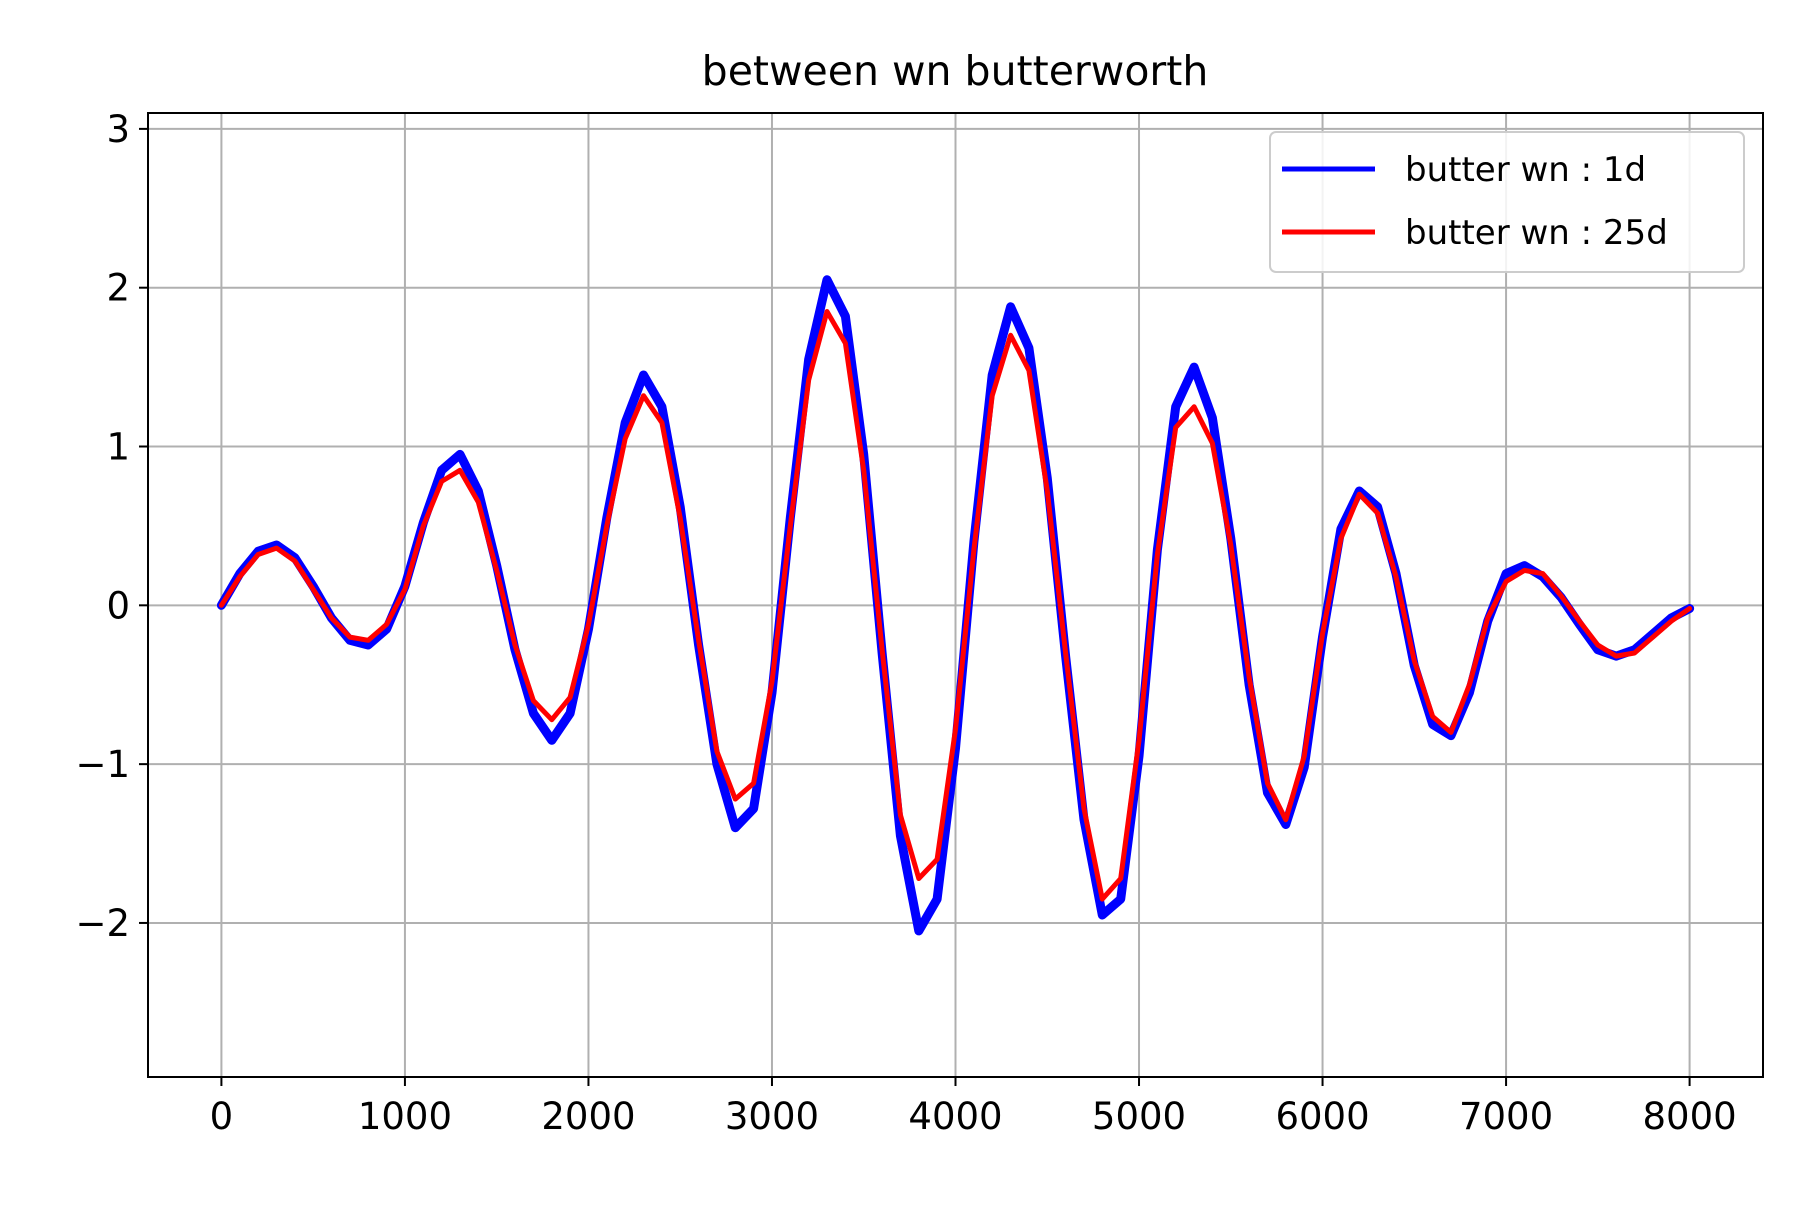  Describe the element at coordinates (102, 764) in the screenshot. I see `y-tick-label: −1` at that location.